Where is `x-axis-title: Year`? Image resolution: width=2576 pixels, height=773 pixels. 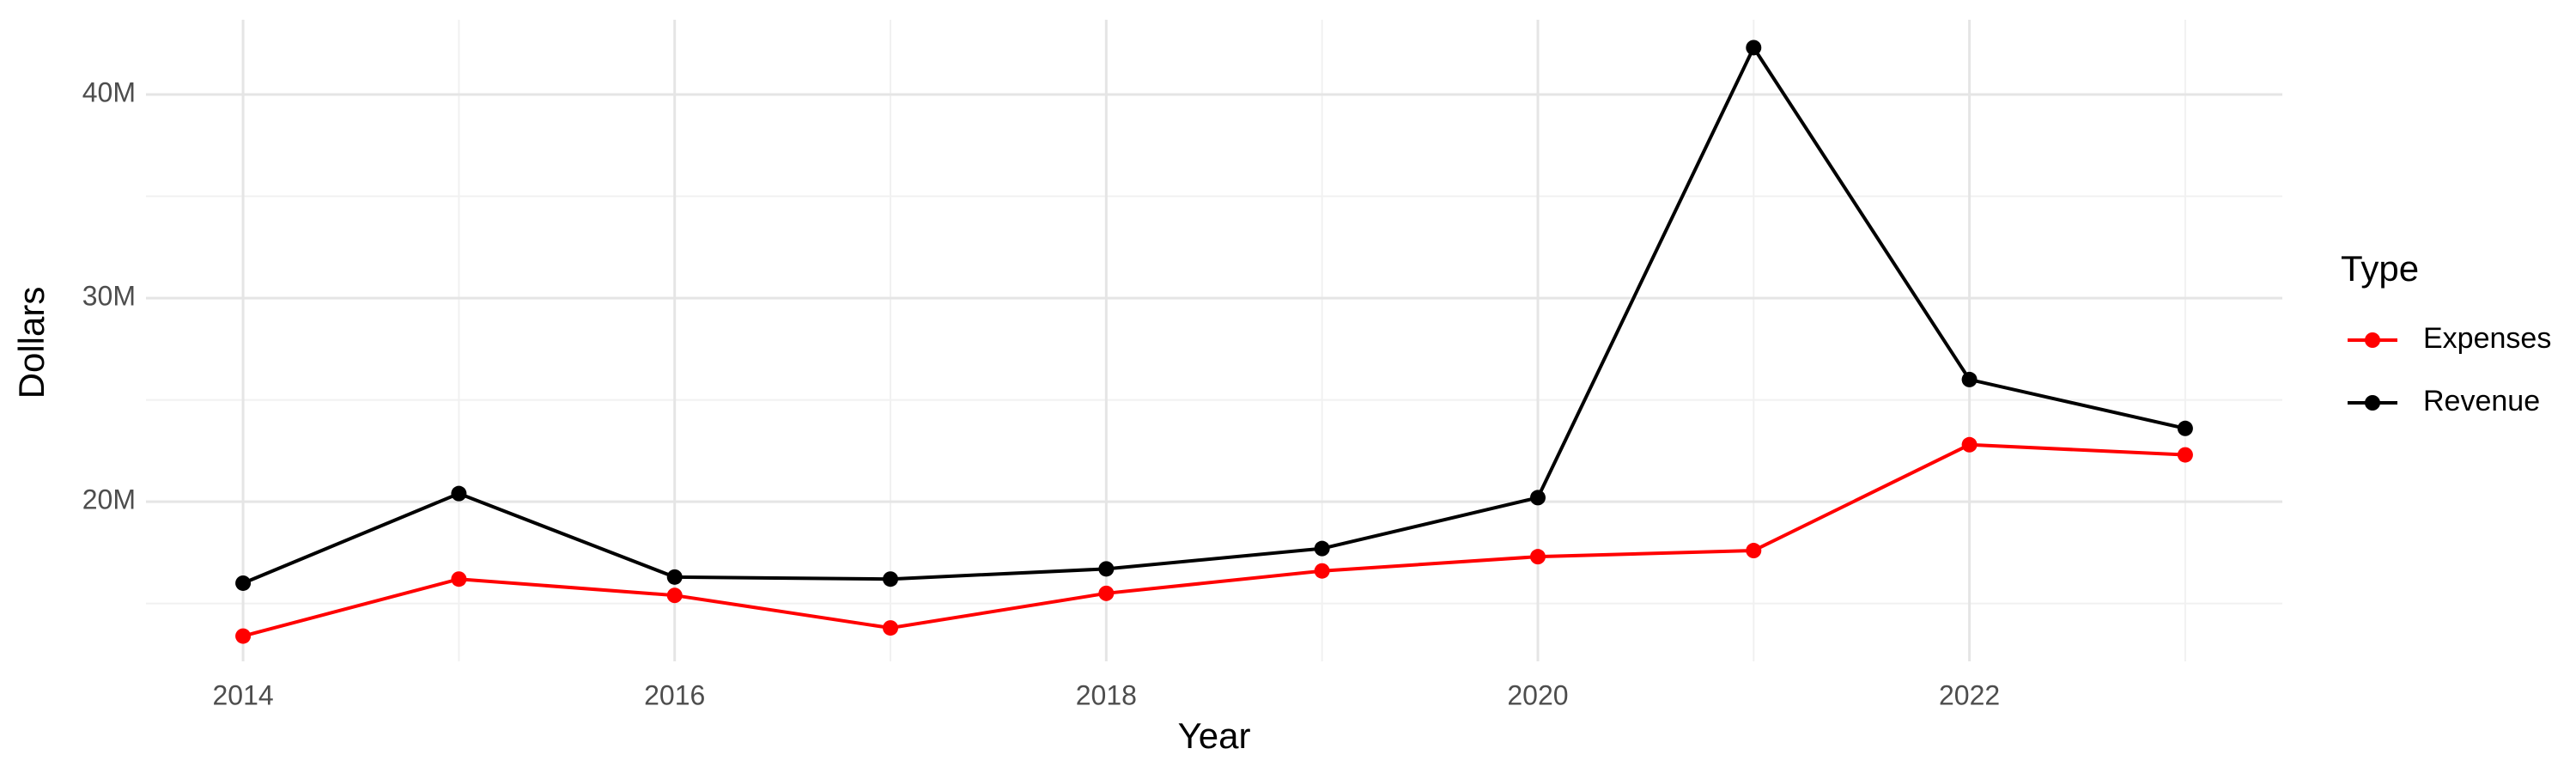
x-axis-title: Year is located at coordinates (1214, 735).